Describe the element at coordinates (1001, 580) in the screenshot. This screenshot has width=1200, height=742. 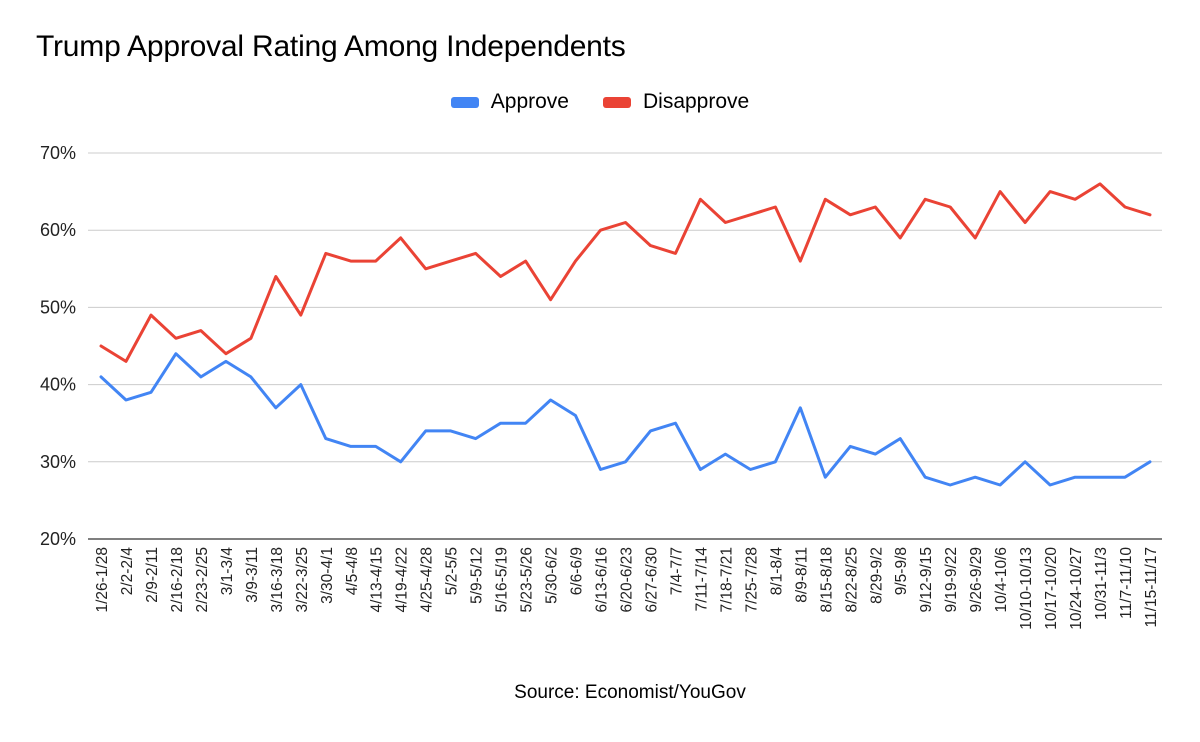
I see `x-tick-label: 10/4-10/6` at that location.